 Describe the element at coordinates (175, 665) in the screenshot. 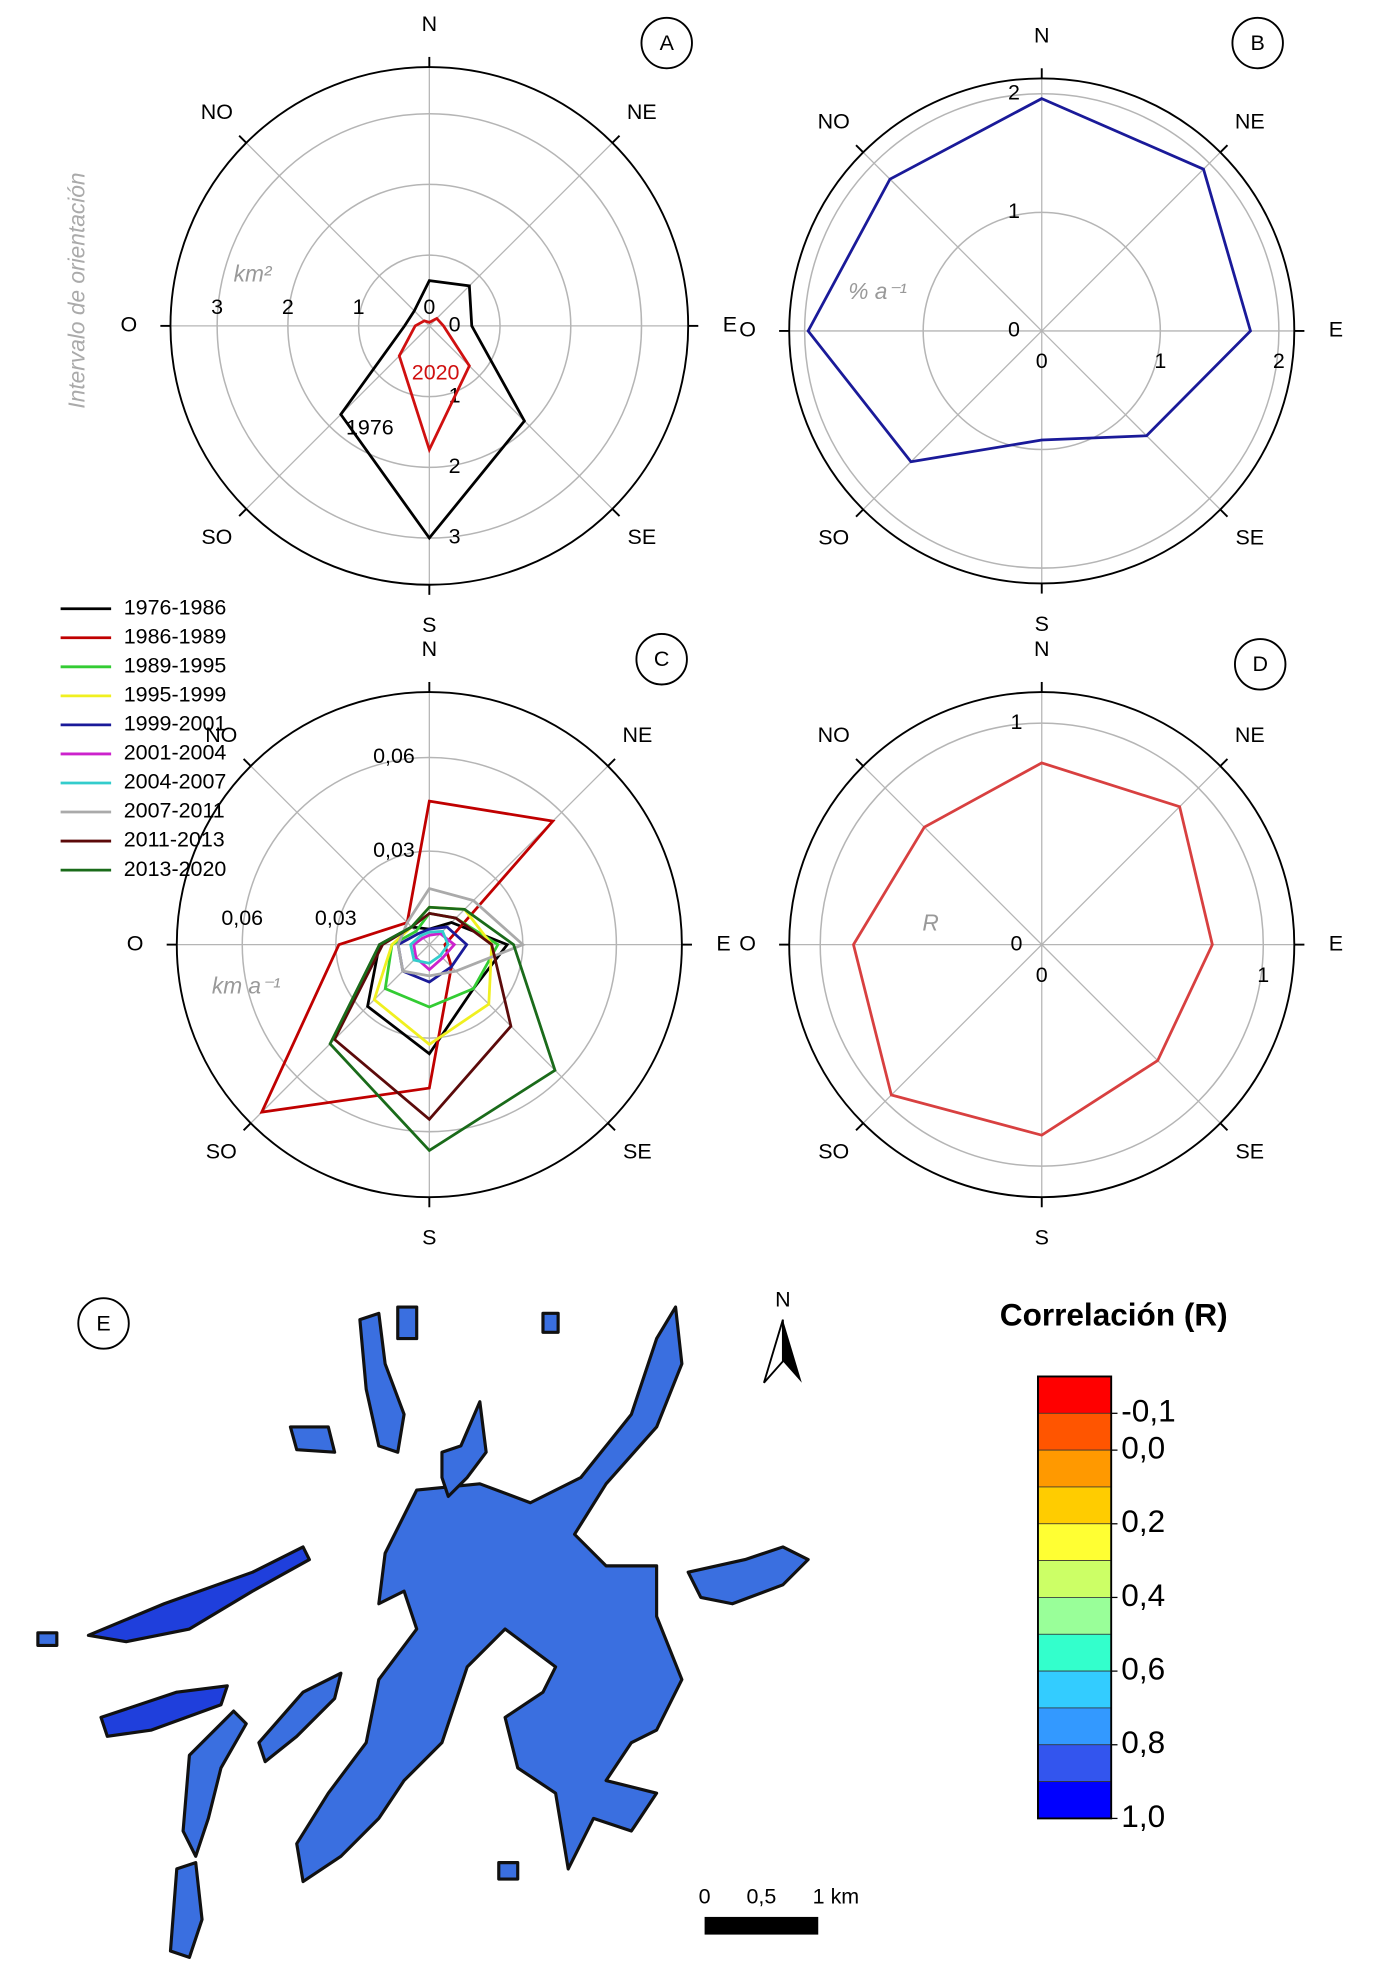

I see `legend-label: 1989-1995` at that location.